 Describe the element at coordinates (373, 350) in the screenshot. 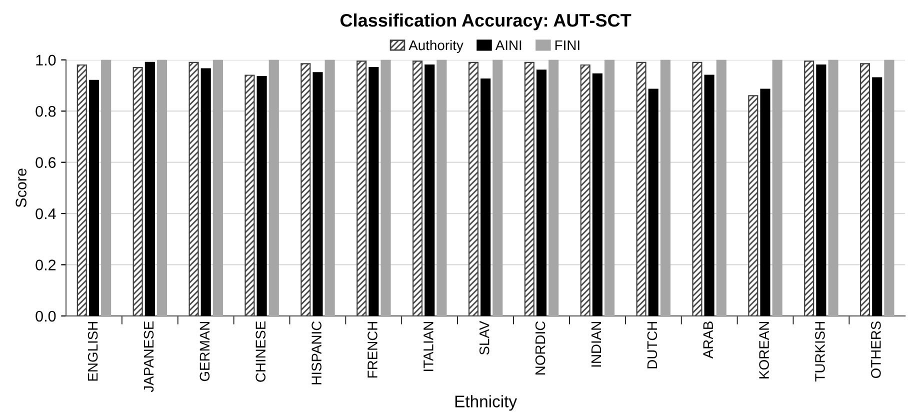

I see `x-tick-label: FRENCH` at that location.